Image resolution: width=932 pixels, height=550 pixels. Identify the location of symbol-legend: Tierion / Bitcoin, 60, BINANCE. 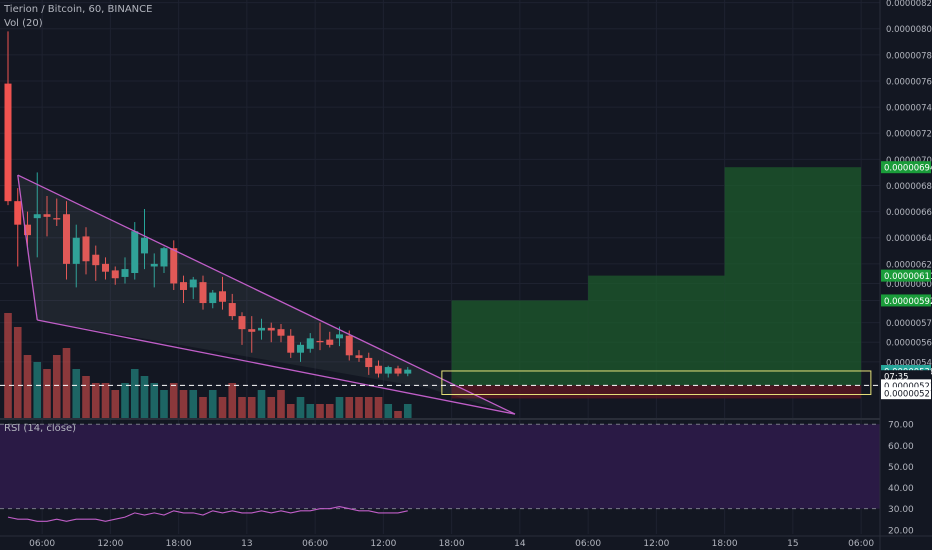
(78, 9).